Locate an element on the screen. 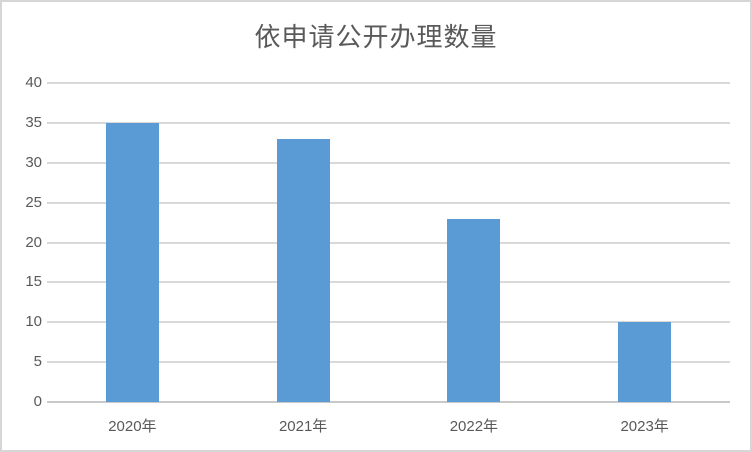  x-axis-line is located at coordinates (388, 402).